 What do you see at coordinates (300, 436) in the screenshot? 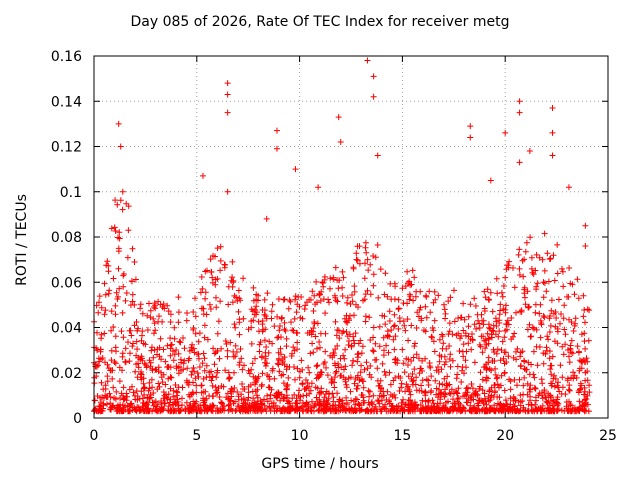
I see `x-tick-label: 10` at bounding box center [300, 436].